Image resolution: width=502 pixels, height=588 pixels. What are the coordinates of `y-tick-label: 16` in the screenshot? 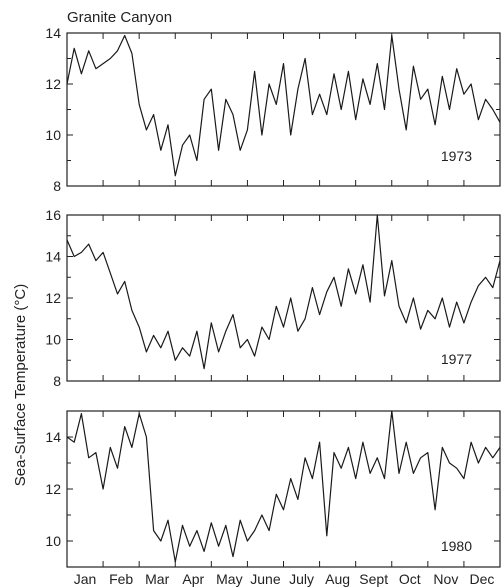 It's located at (53, 215).